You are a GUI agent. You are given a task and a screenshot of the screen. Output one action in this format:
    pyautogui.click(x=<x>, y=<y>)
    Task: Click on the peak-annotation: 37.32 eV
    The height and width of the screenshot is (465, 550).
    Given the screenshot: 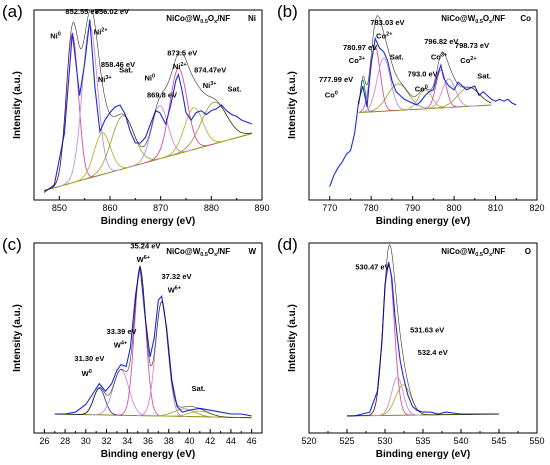 What is the action you would take?
    pyautogui.click(x=176, y=276)
    